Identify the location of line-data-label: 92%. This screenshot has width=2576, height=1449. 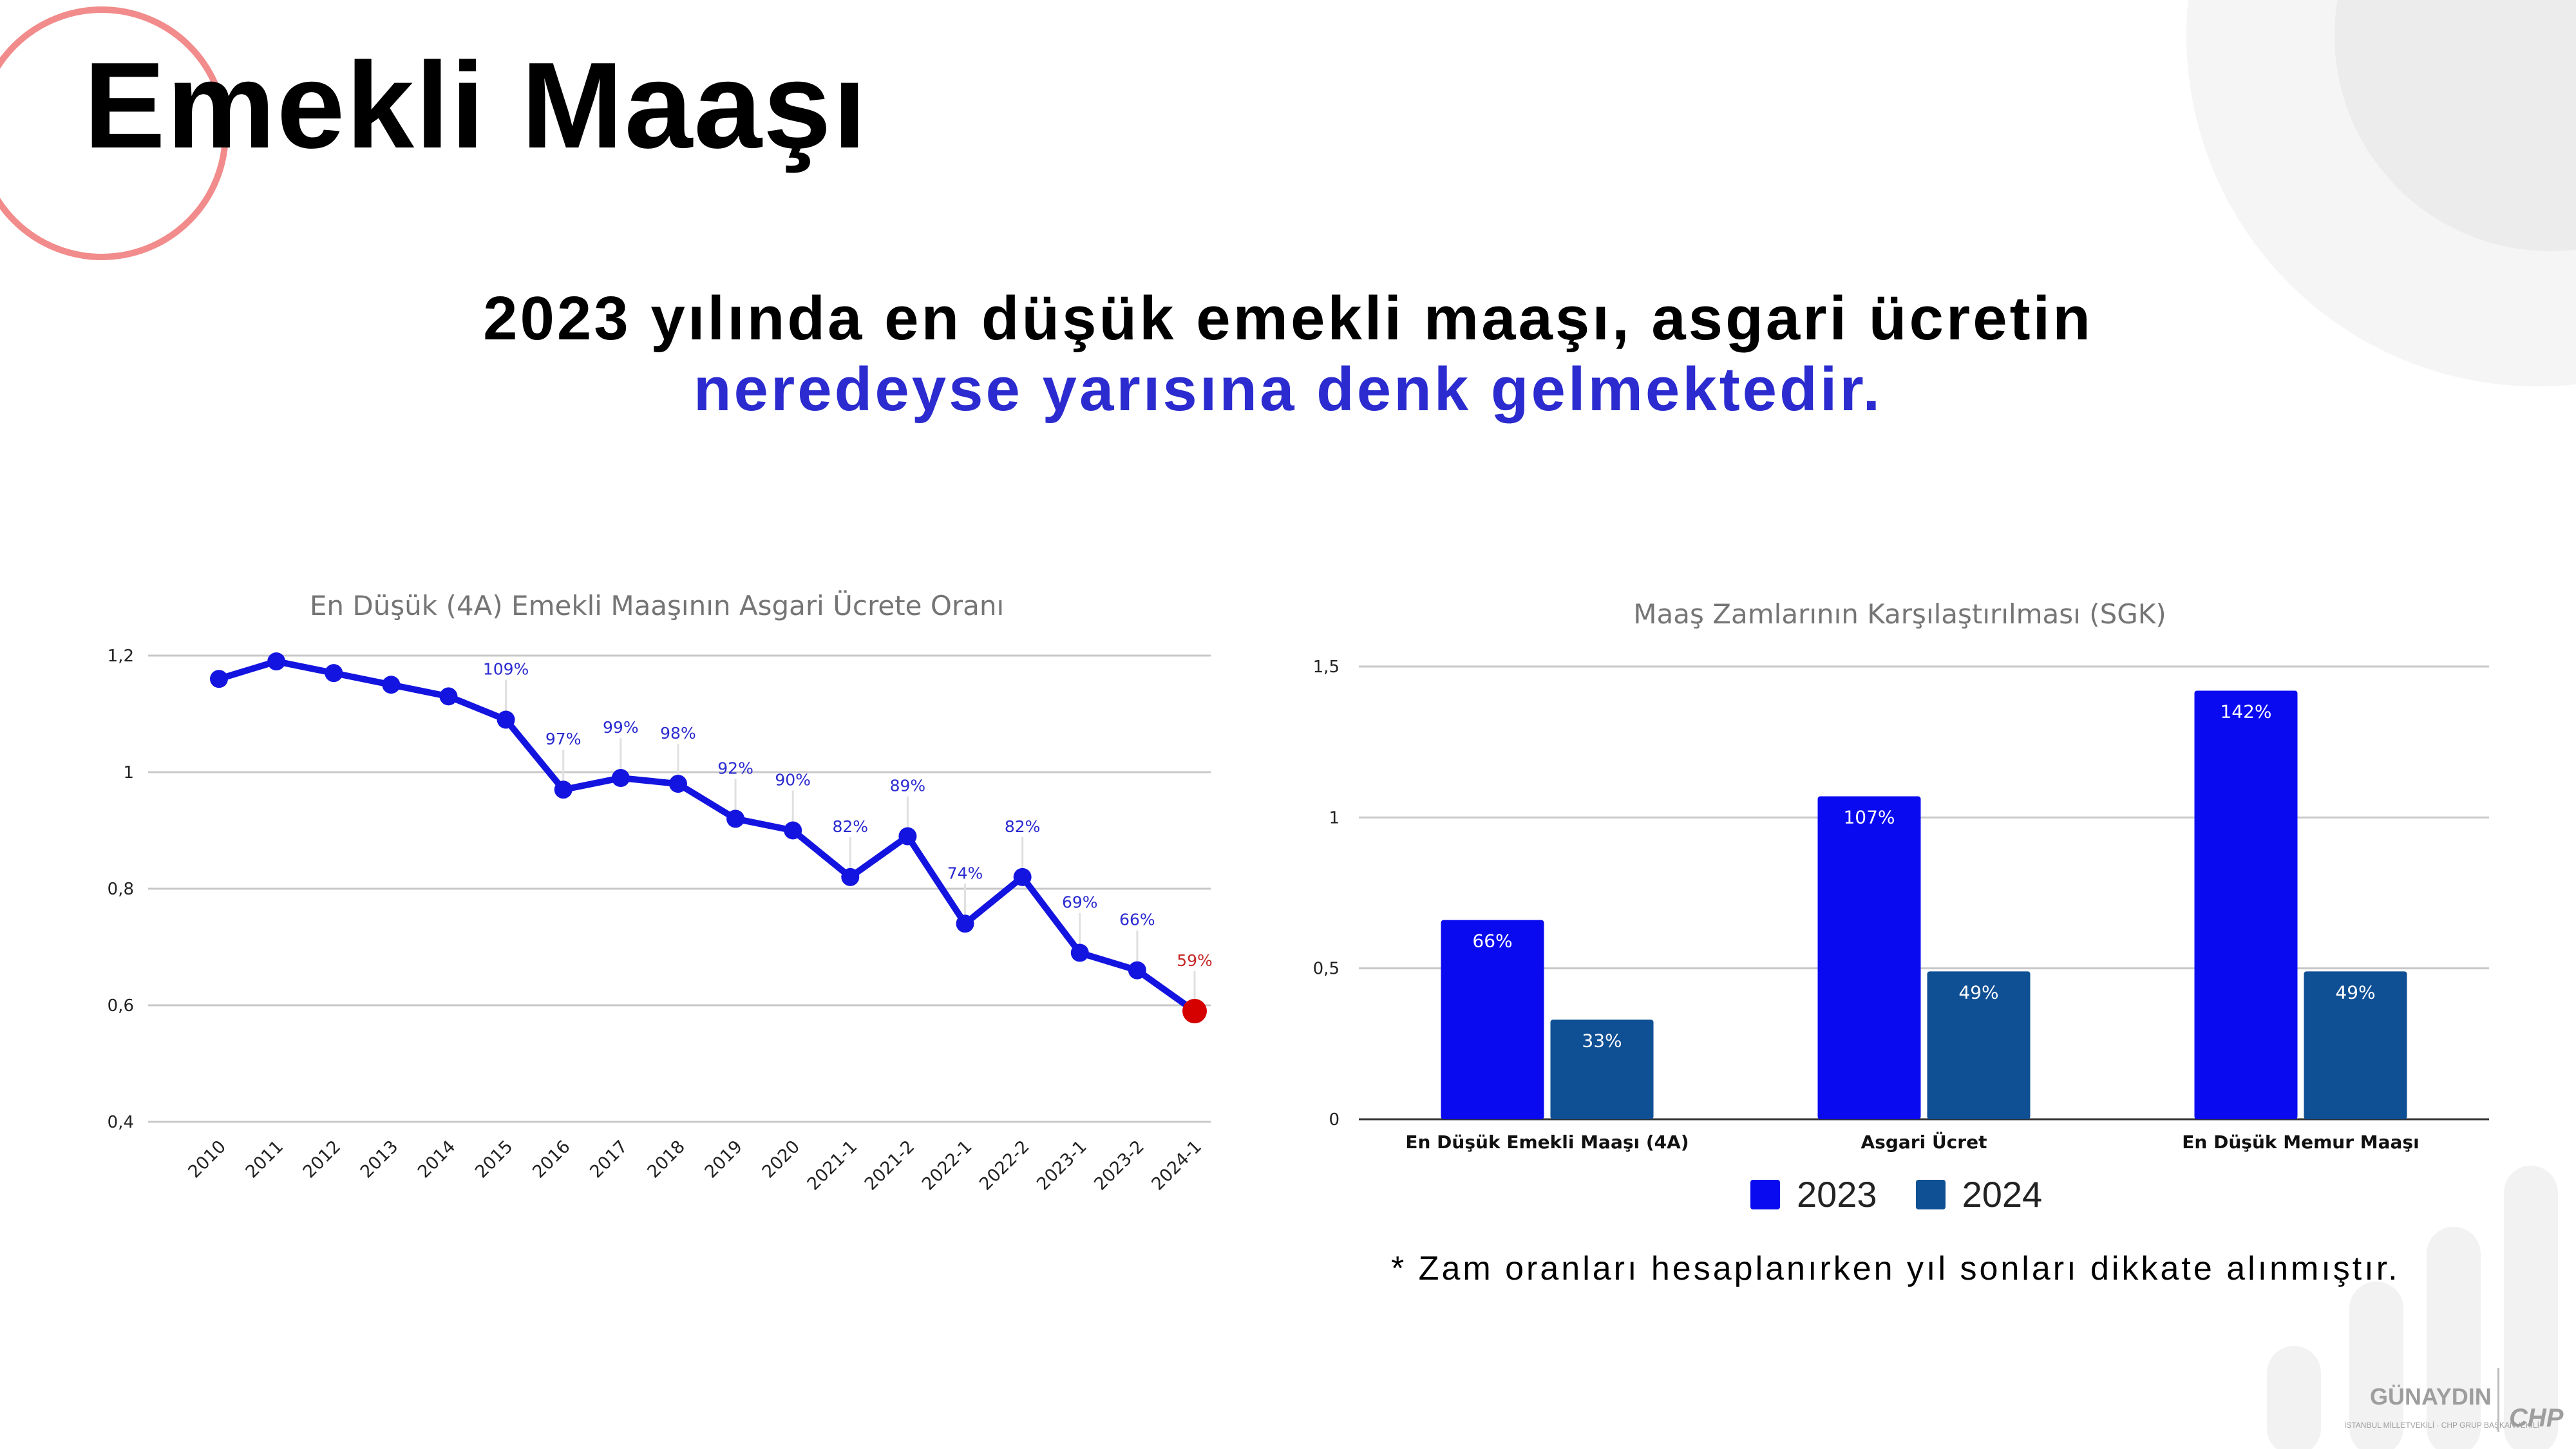
(735, 768).